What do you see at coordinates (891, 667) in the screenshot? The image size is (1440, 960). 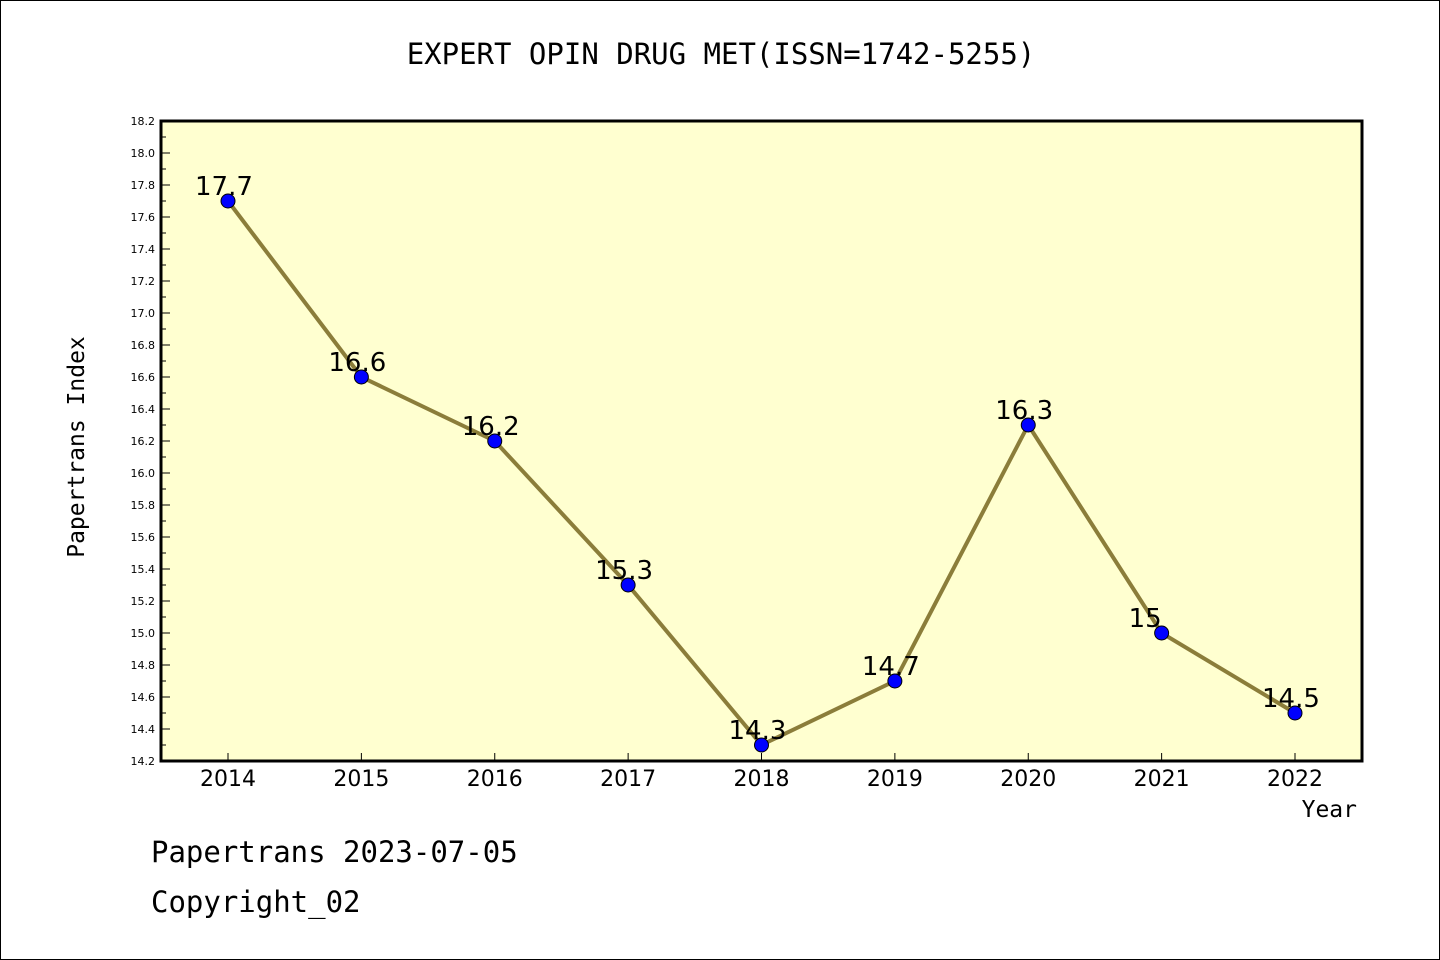 I see `data-label: 14.7` at bounding box center [891, 667].